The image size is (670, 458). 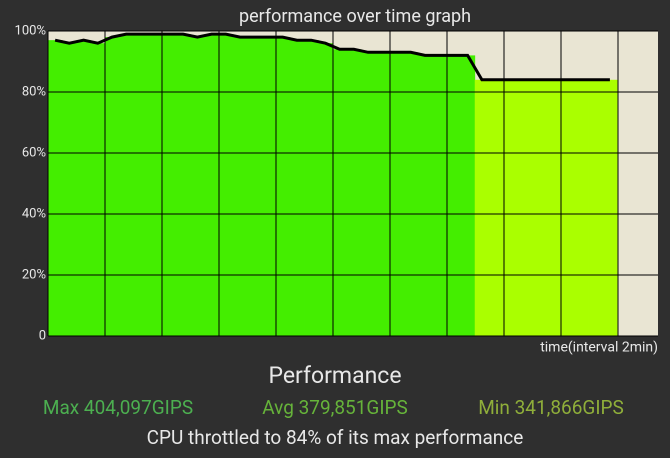 What do you see at coordinates (551, 407) in the screenshot?
I see `min-stat: Min 341,866GIPS` at bounding box center [551, 407].